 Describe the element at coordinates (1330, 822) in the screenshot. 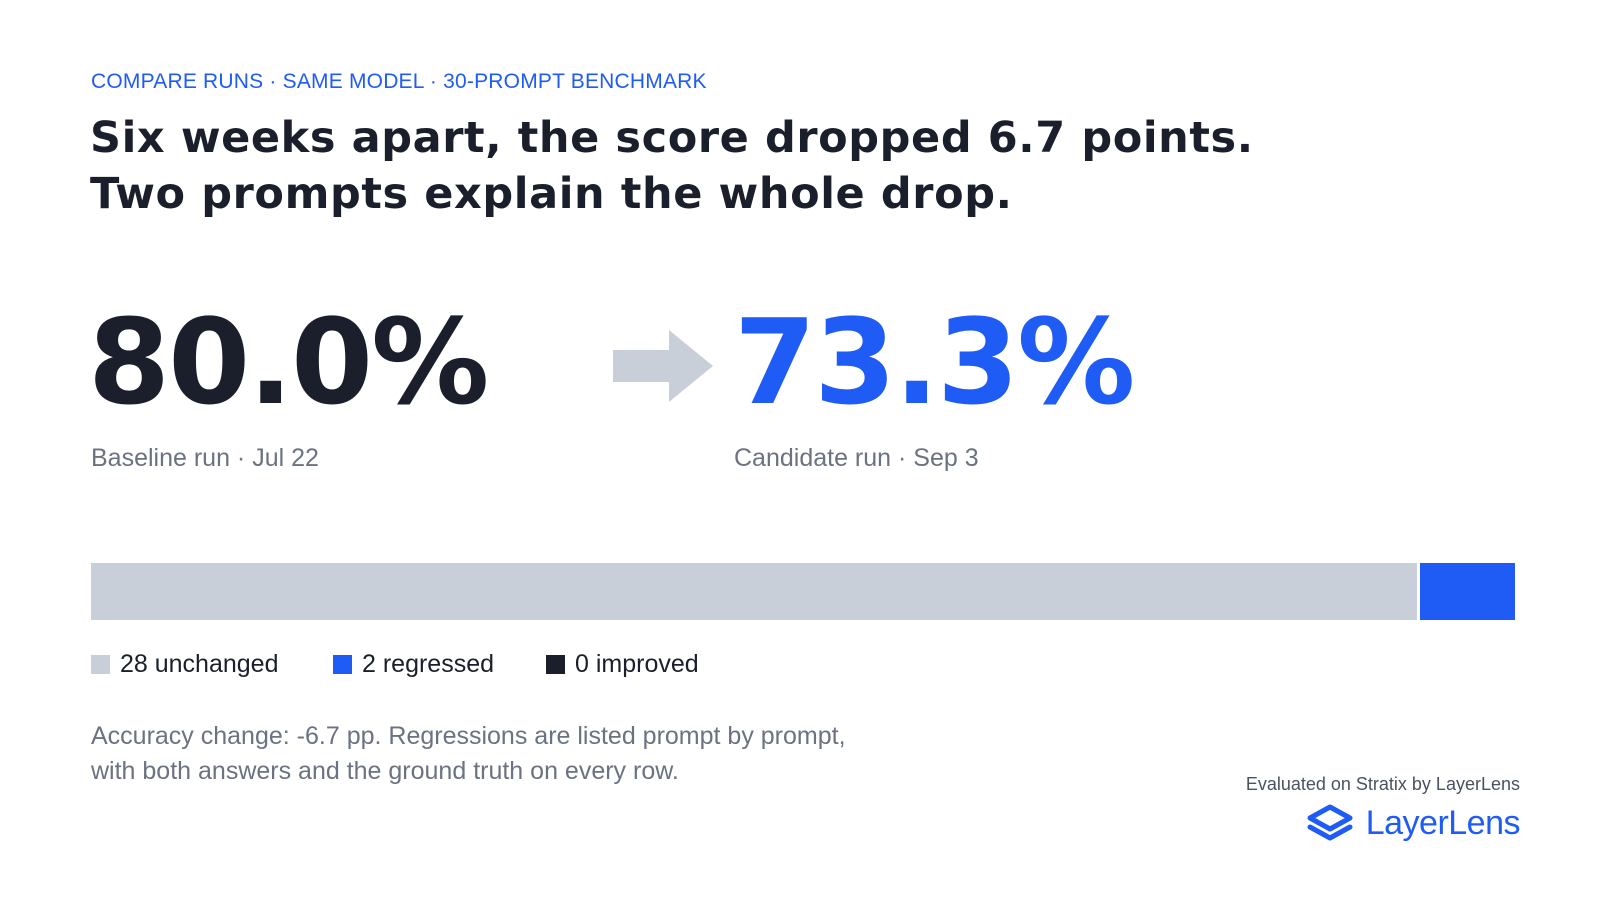

I see `layers-logo-icon` at that location.